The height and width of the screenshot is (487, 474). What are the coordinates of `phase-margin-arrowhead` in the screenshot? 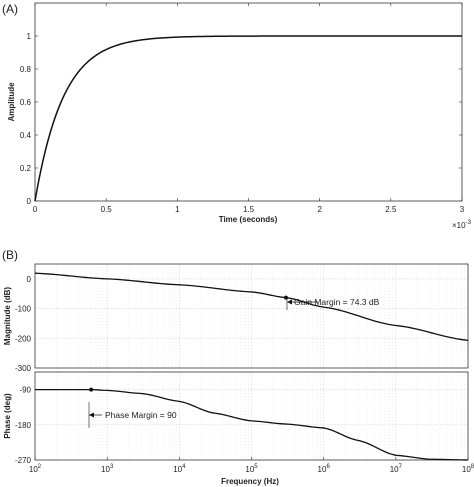 It's located at (91, 415).